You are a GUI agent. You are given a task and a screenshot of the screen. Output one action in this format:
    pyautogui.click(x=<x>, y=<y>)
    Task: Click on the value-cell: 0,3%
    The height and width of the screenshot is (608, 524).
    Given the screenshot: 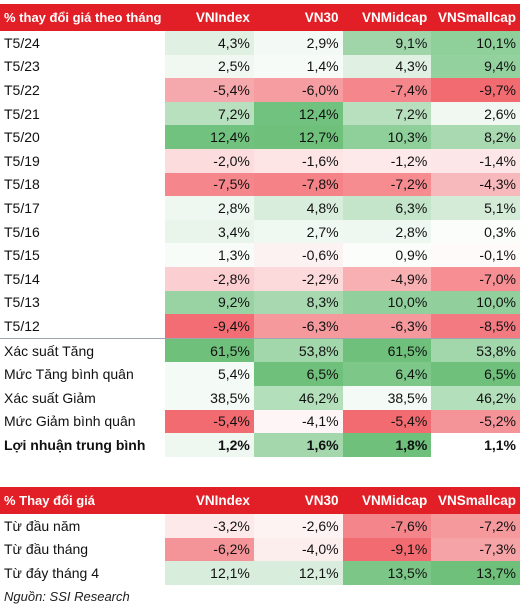 What is the action you would take?
    pyautogui.click(x=475, y=231)
    